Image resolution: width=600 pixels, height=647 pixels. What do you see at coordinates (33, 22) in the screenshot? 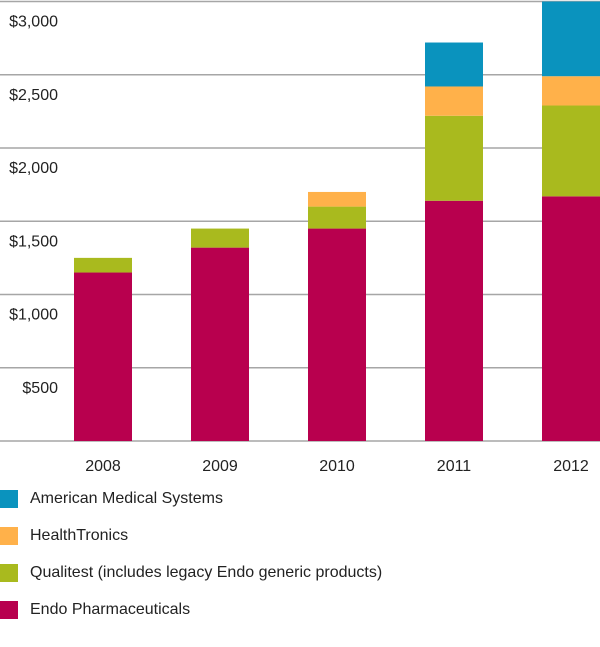
I see `y-tick-label: $3,000` at bounding box center [33, 22].